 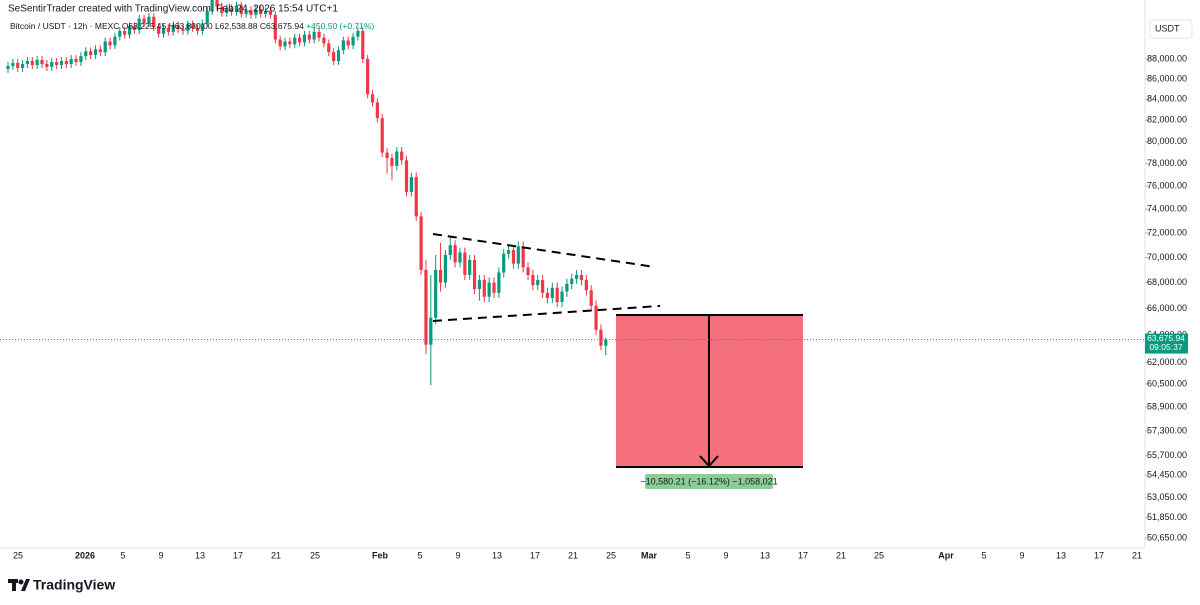 I want to click on y-tick-label: 66,000.00, so click(x=1167, y=308).